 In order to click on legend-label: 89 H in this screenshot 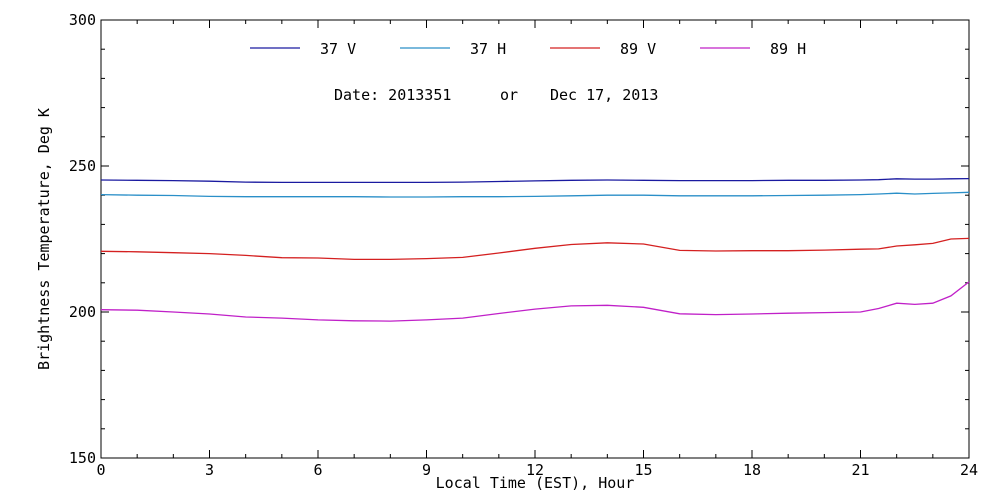, I will do `click(788, 49)`.